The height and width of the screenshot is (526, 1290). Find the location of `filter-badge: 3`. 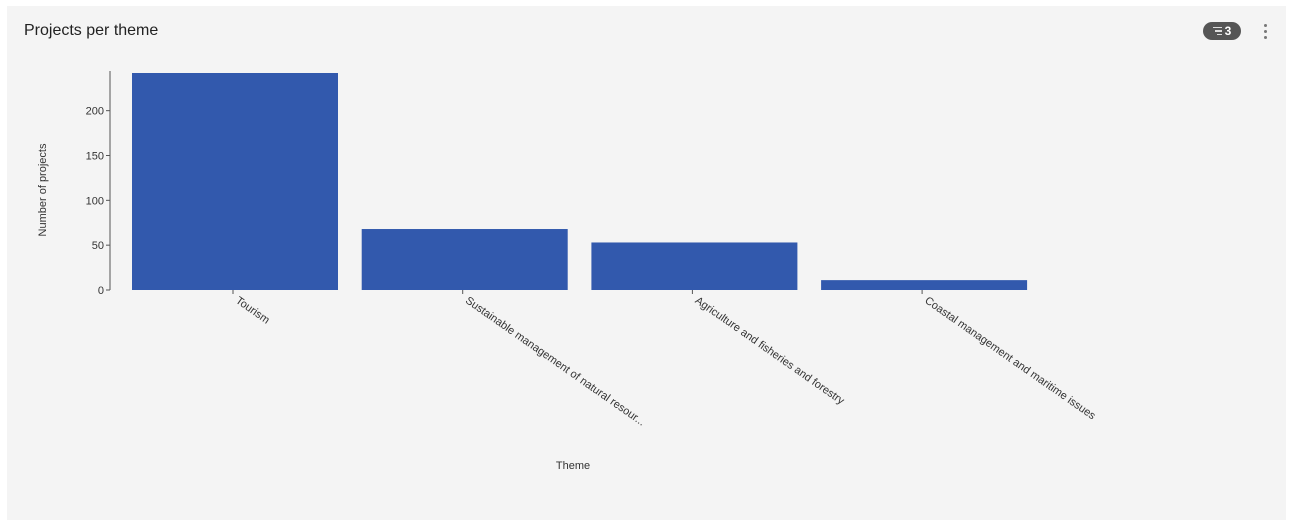

filter-badge: 3 is located at coordinates (1222, 31).